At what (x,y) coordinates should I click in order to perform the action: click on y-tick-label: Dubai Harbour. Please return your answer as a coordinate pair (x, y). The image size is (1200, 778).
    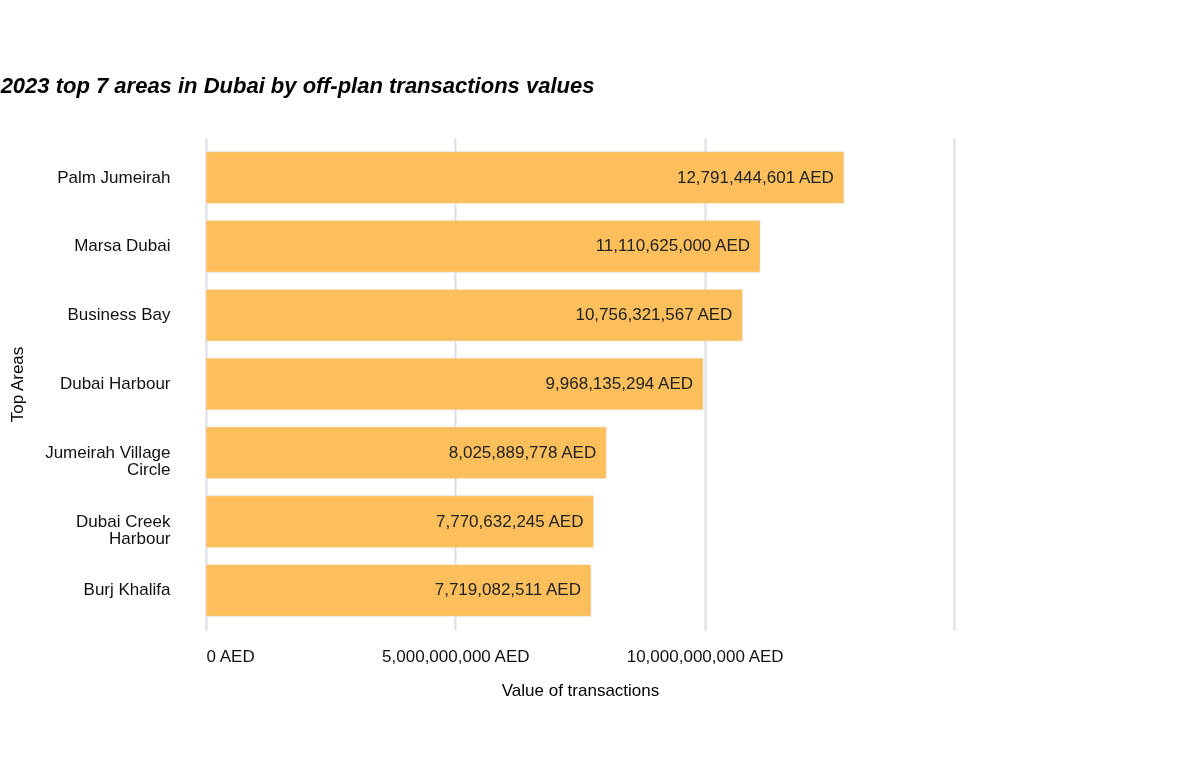
    Looking at the image, I should click on (115, 383).